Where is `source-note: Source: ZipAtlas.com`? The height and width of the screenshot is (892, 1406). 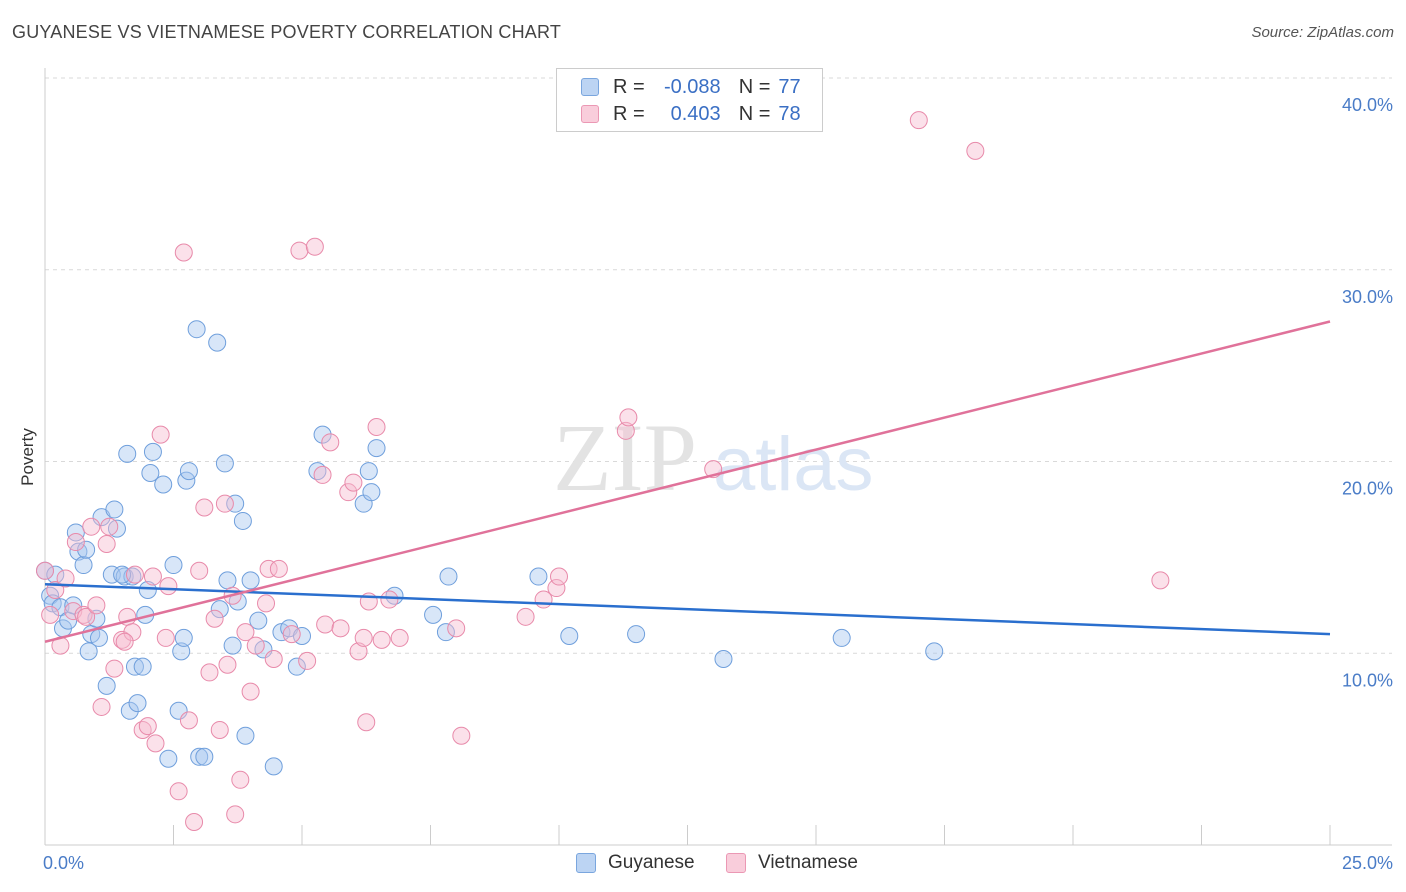
source-note: Source: ZipAtlas.com is located at coordinates (1322, 32).